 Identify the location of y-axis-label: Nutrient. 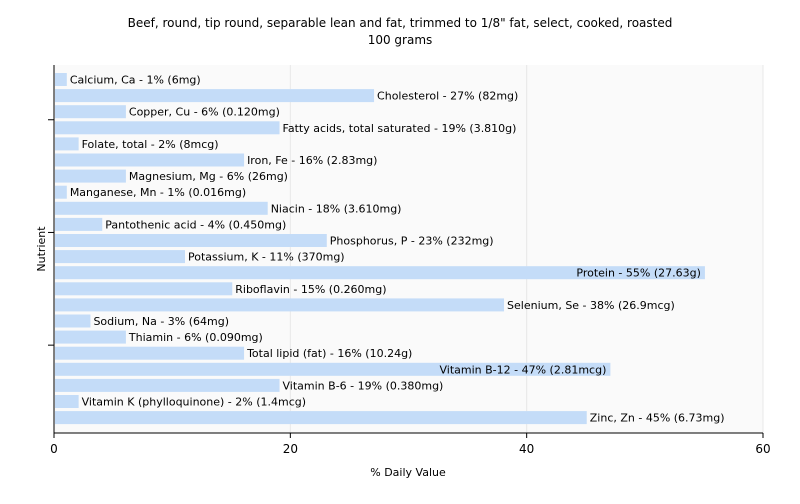
(41, 249).